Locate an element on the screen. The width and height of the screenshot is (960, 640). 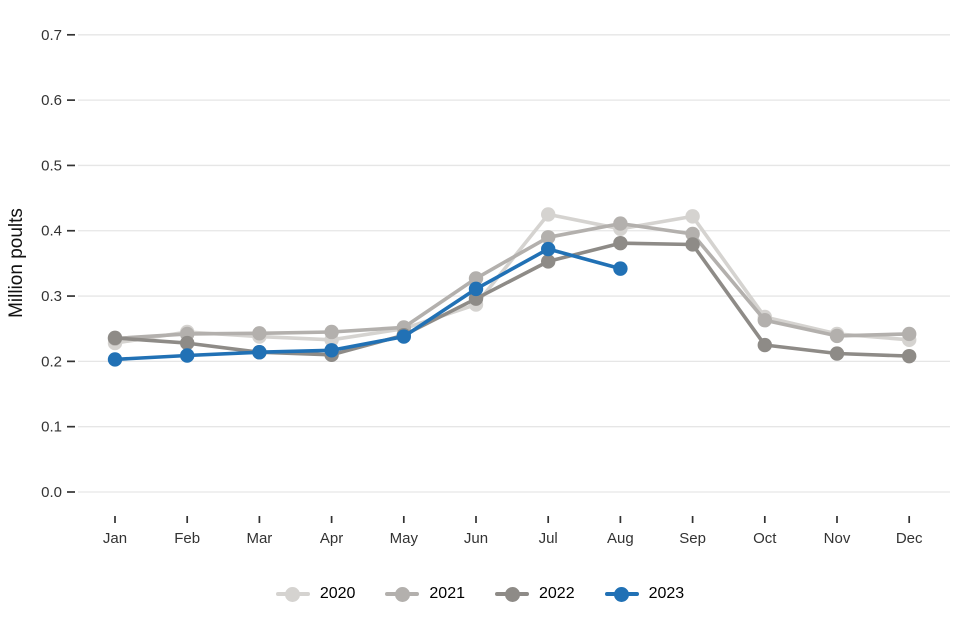
y-tick-label: 0.5 is located at coordinates (51, 165).